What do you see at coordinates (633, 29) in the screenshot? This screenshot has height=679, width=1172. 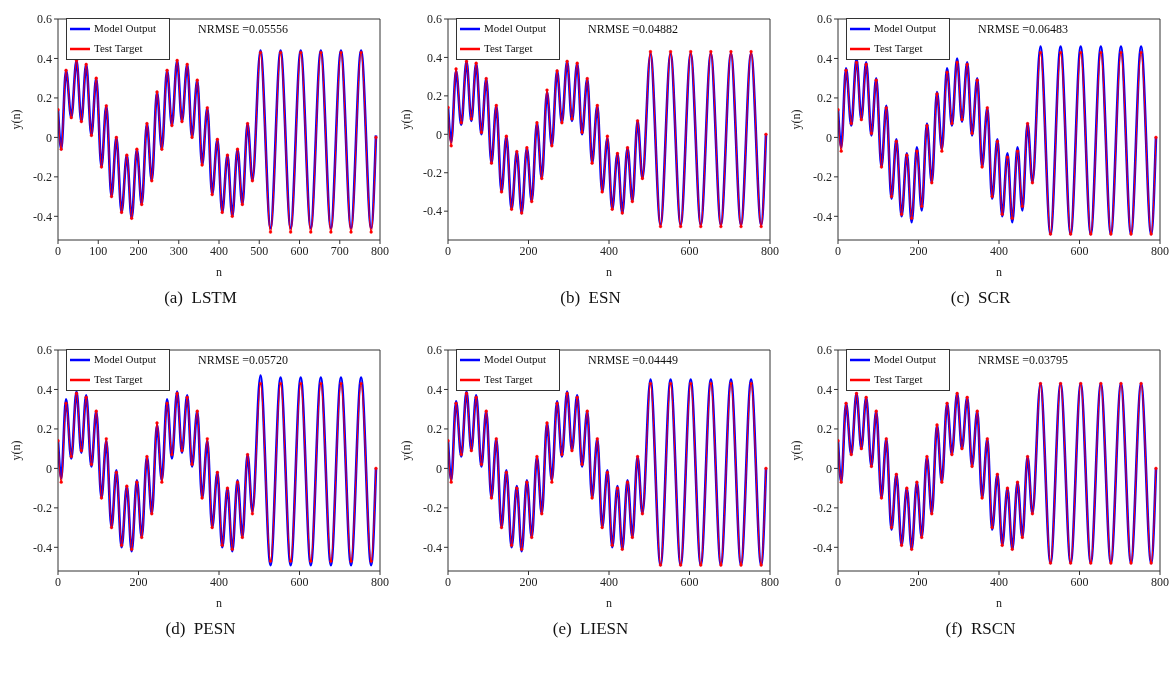 I see `annotation: NRMSE =0.04882` at bounding box center [633, 29].